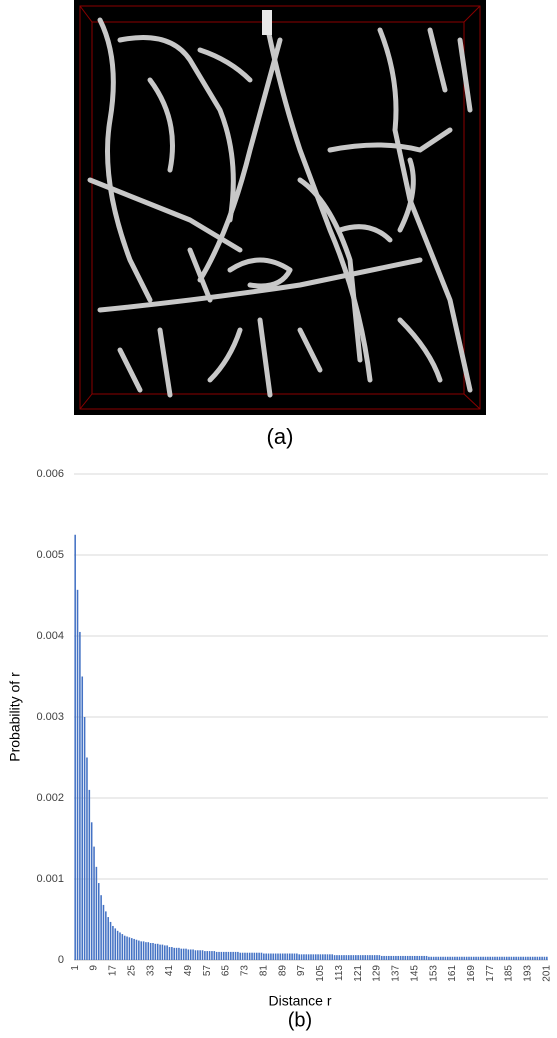  What do you see at coordinates (245, 971) in the screenshot?
I see `x-tick-label: 73` at bounding box center [245, 971].